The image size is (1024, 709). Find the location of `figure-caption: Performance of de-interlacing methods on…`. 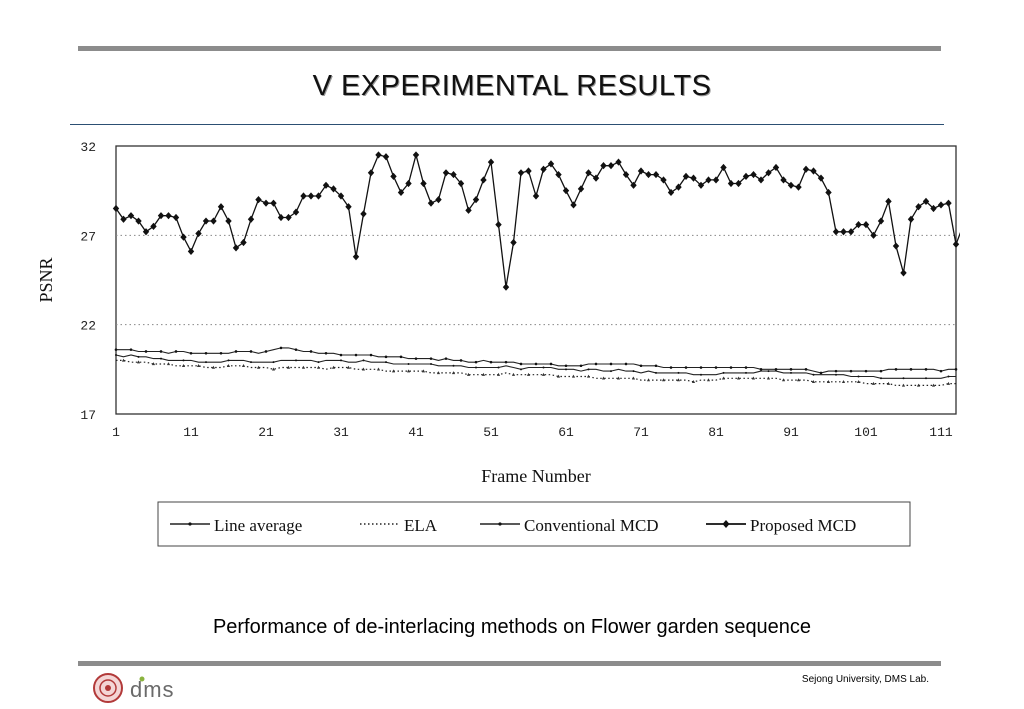

figure-caption: Performance of de-interlacing methods on… is located at coordinates (512, 627).